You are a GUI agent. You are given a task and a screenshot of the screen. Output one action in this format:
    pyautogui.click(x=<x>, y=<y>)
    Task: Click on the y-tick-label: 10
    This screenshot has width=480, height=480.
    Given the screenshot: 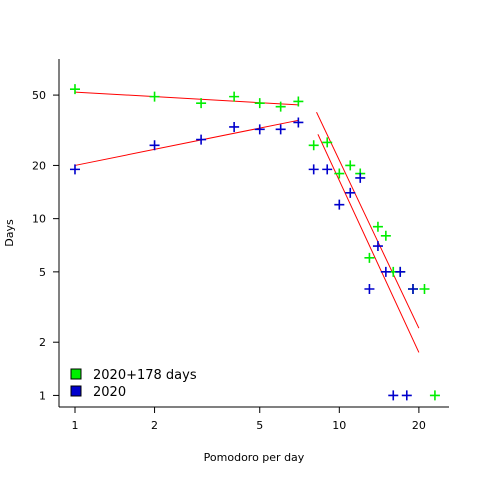 What is the action you would take?
    pyautogui.click(x=39, y=219)
    